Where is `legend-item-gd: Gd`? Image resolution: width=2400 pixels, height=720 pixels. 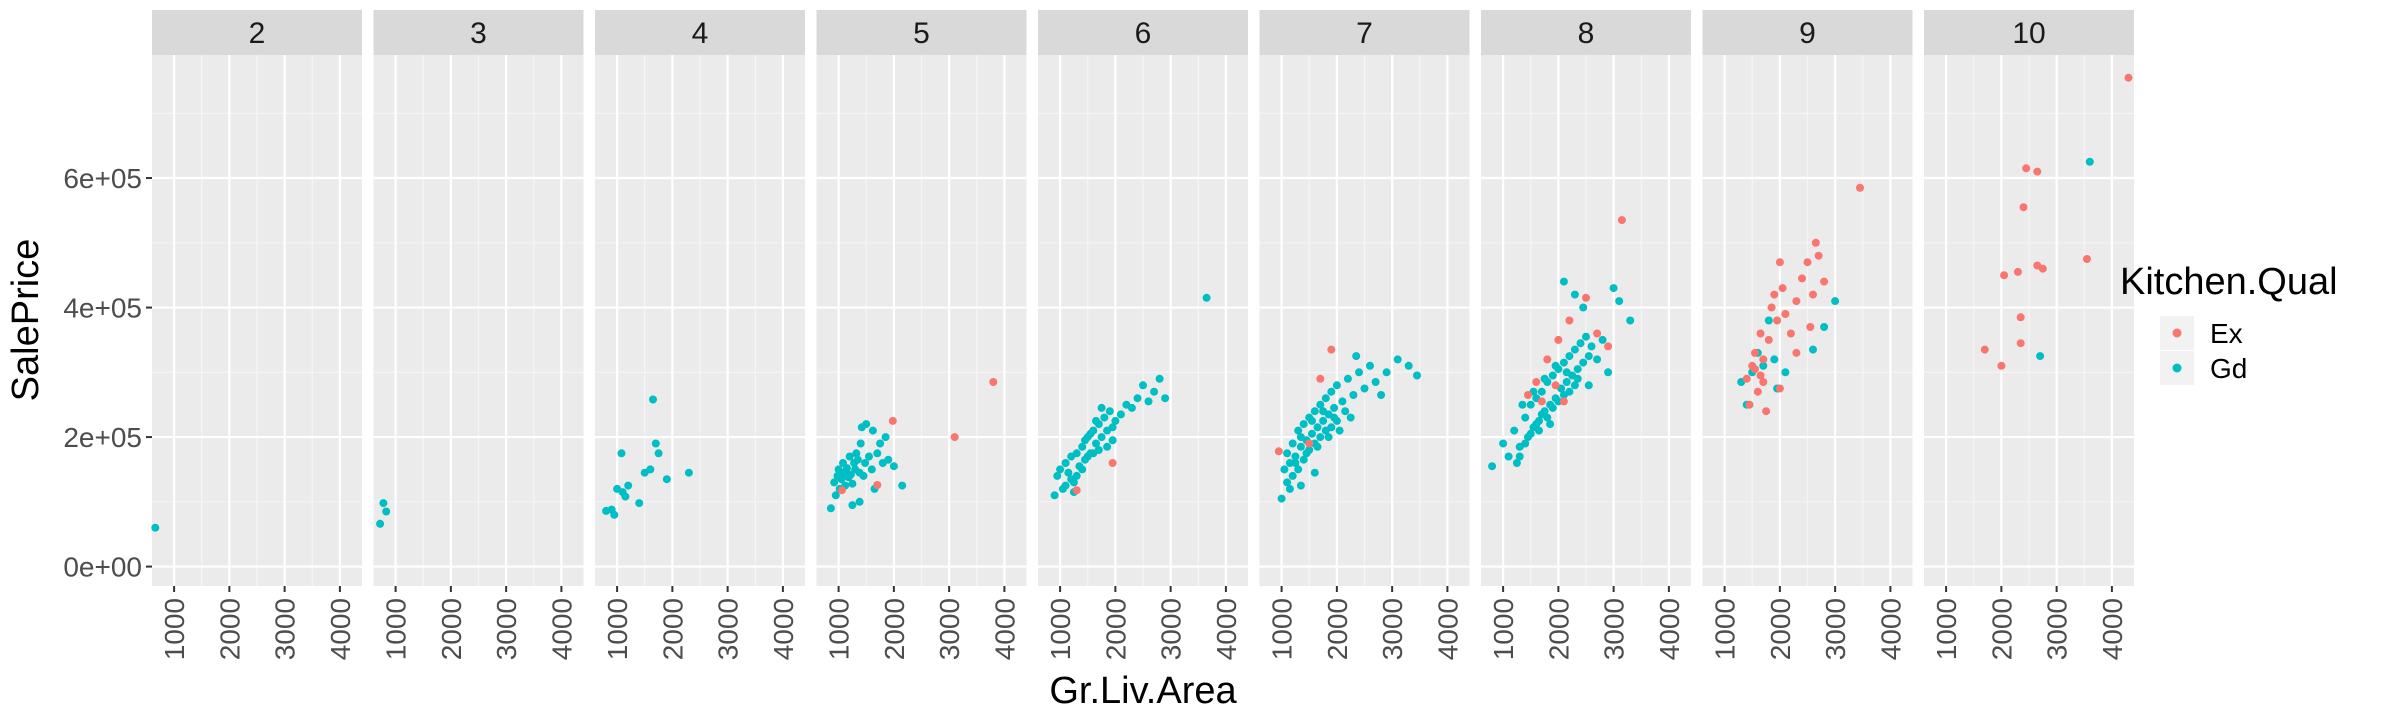
legend-item-gd: Gd is located at coordinates (2203, 368).